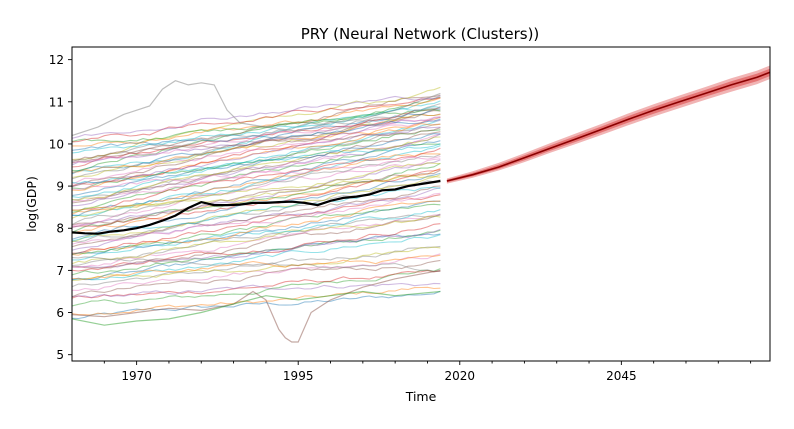 The height and width of the screenshot is (429, 794). Describe the element at coordinates (60, 207) in the screenshot. I see `y-axis: 5 6 7 8 9 10 11 12` at that location.